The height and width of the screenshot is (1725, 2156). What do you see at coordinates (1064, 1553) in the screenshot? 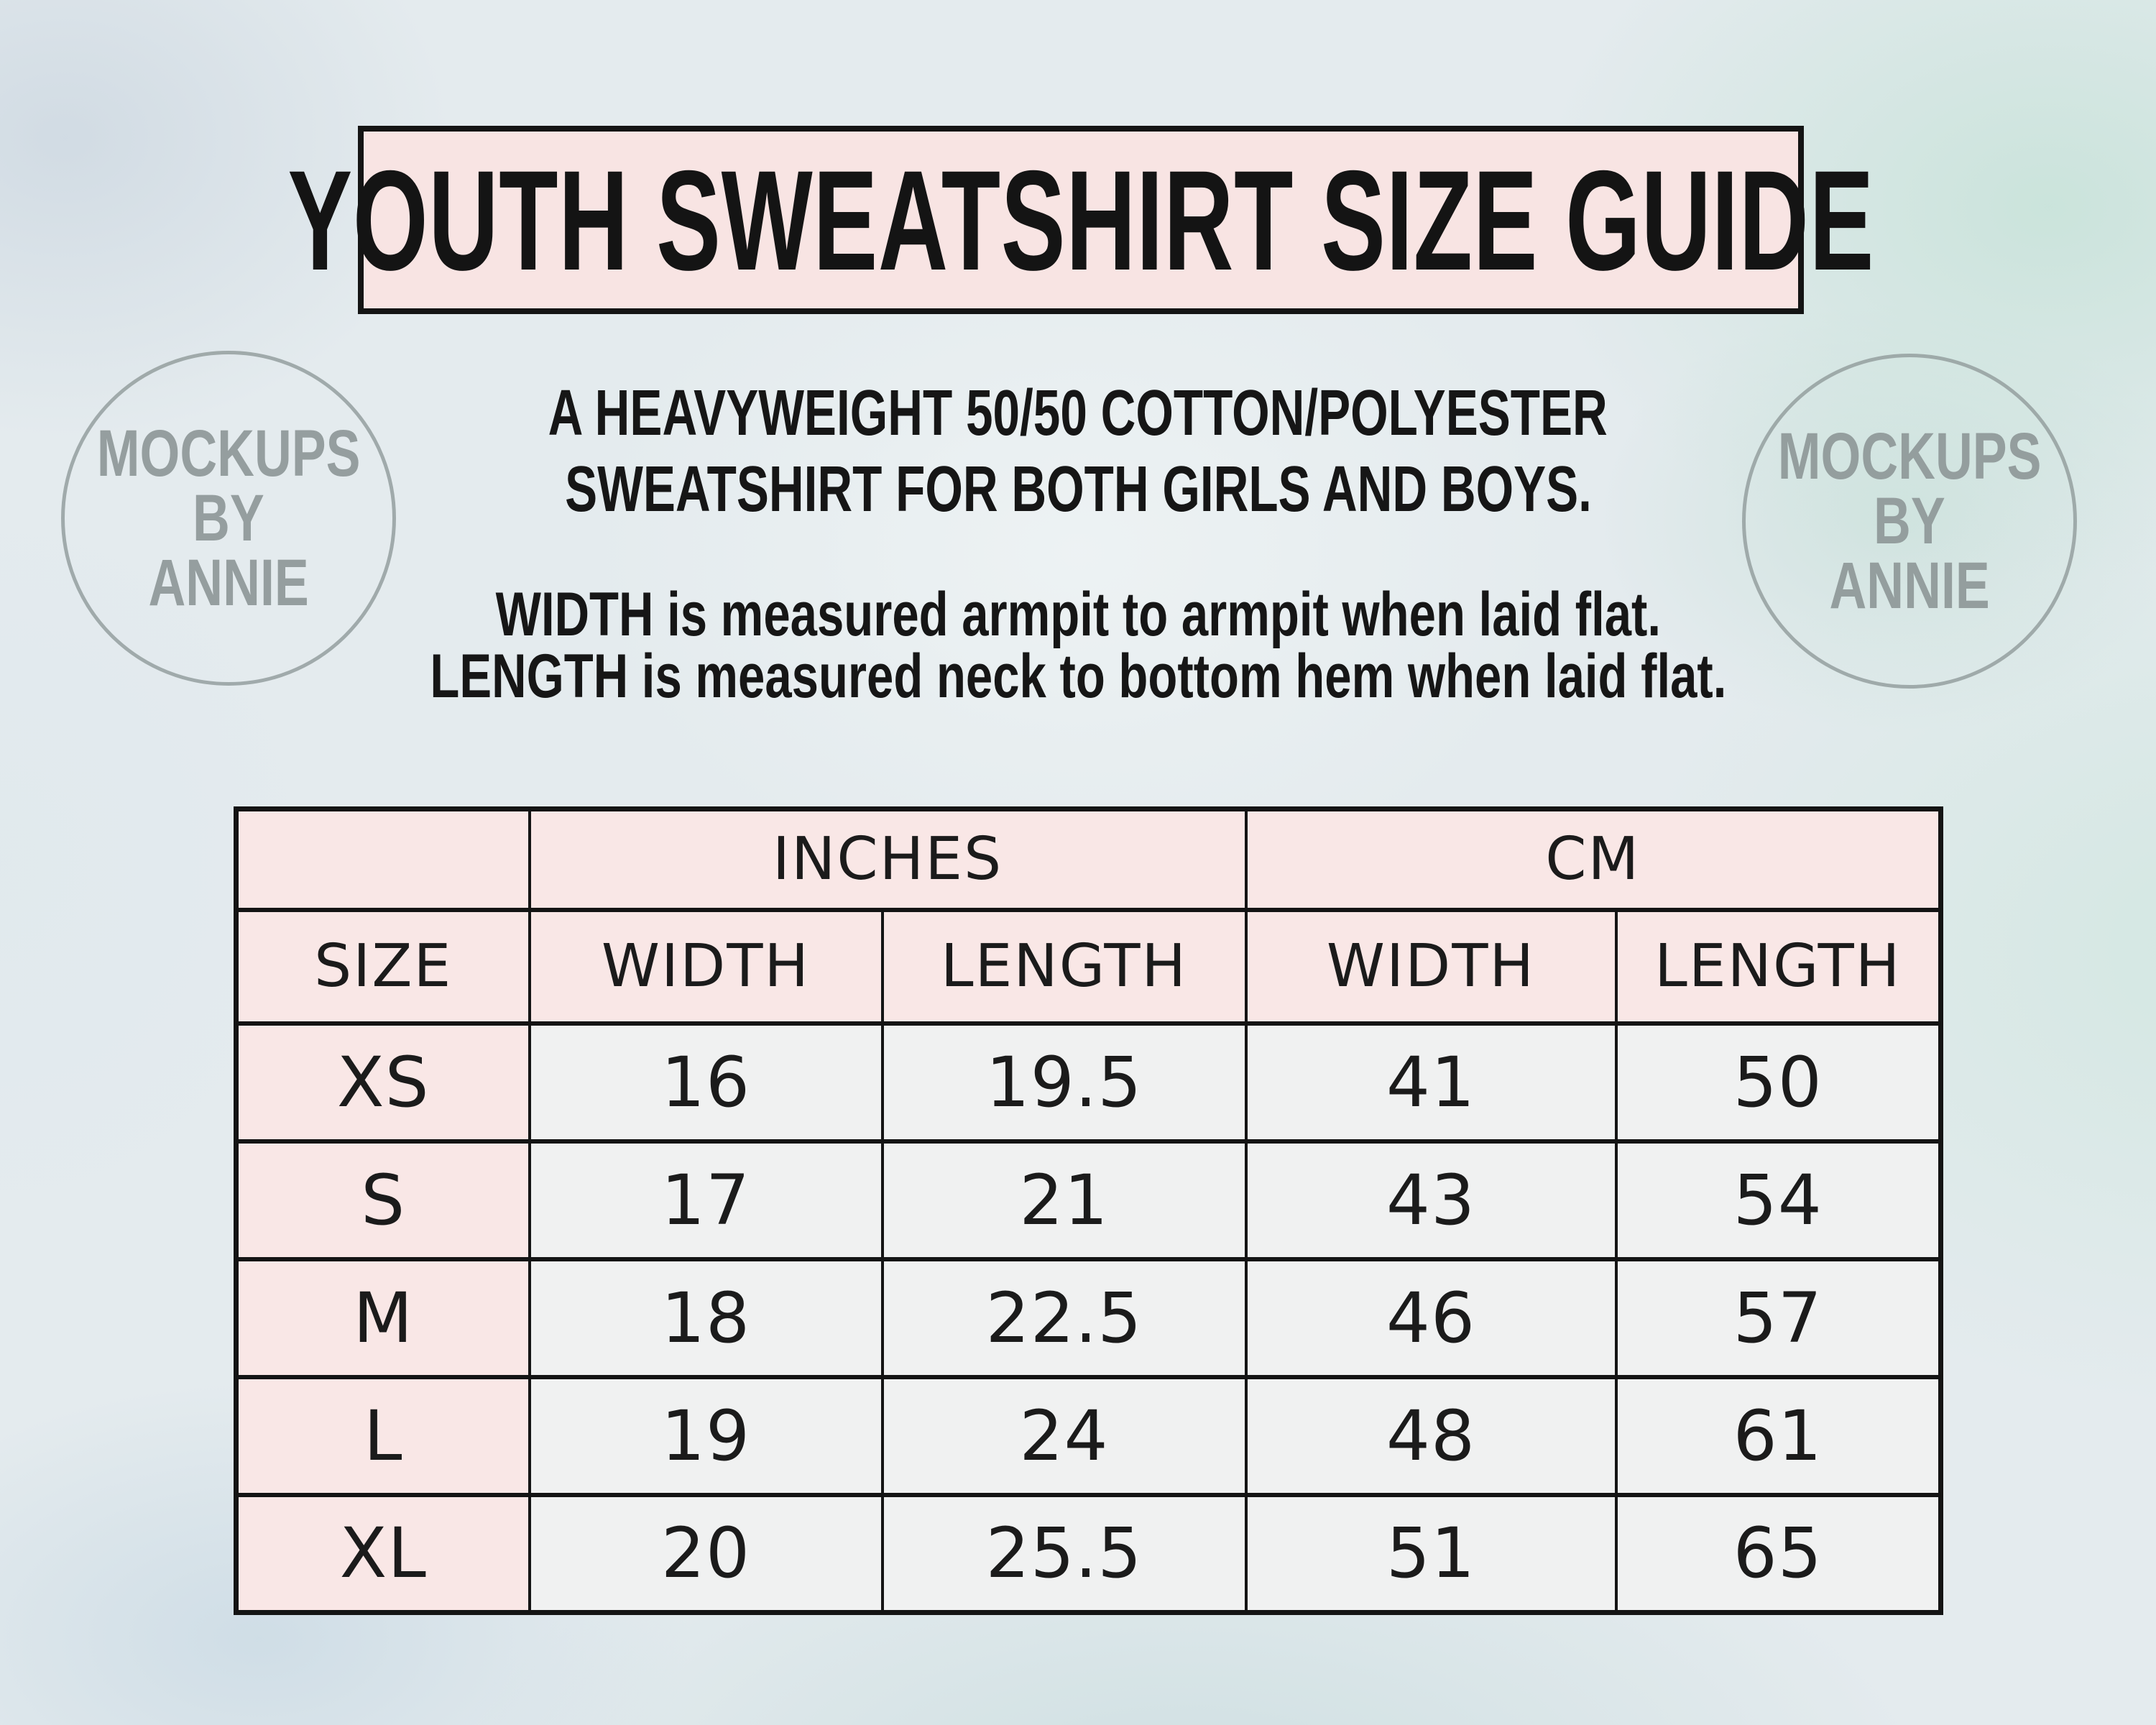
I see `inches-length-cell: 25.5` at bounding box center [1064, 1553].